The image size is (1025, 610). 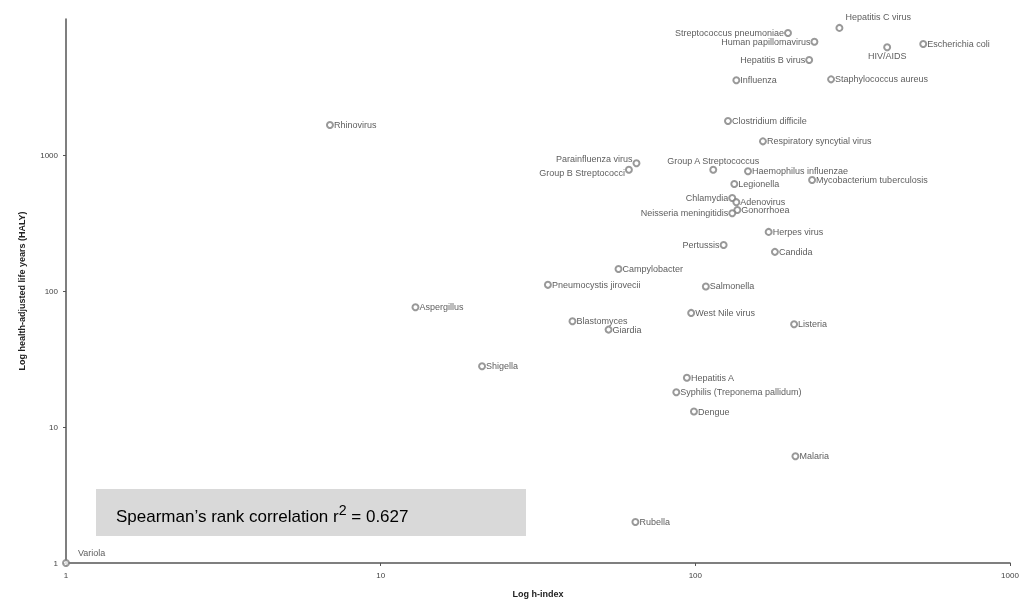 I want to click on annotation: Rhinovirus, so click(x=355, y=125).